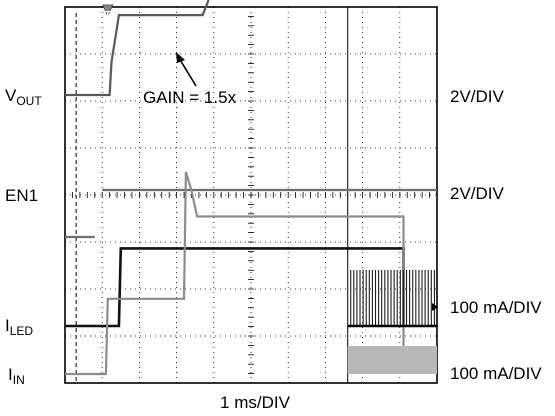 This screenshot has width=555, height=416. I want to click on x-axis-label: 1 ms/DIV, so click(255, 402).